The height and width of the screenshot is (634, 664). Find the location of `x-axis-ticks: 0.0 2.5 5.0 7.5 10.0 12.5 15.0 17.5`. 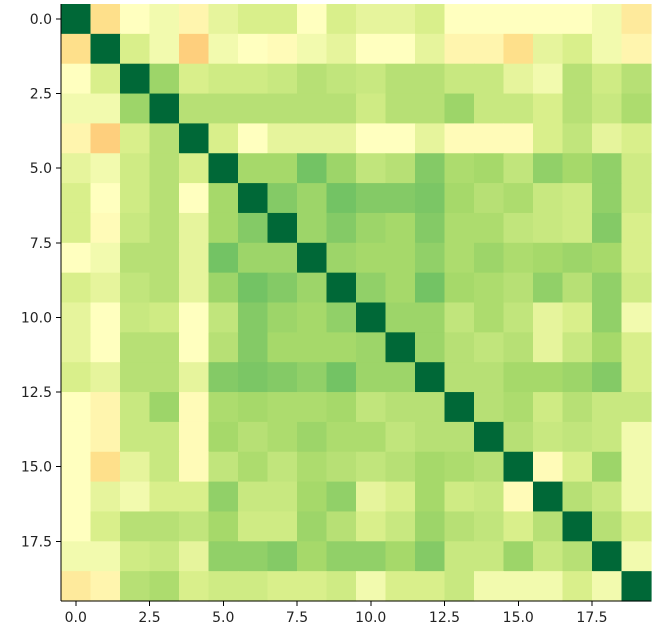

x-axis-ticks: 0.0 2.5 5.0 7.5 10.0 12.5 15.0 17.5 is located at coordinates (336, 613).